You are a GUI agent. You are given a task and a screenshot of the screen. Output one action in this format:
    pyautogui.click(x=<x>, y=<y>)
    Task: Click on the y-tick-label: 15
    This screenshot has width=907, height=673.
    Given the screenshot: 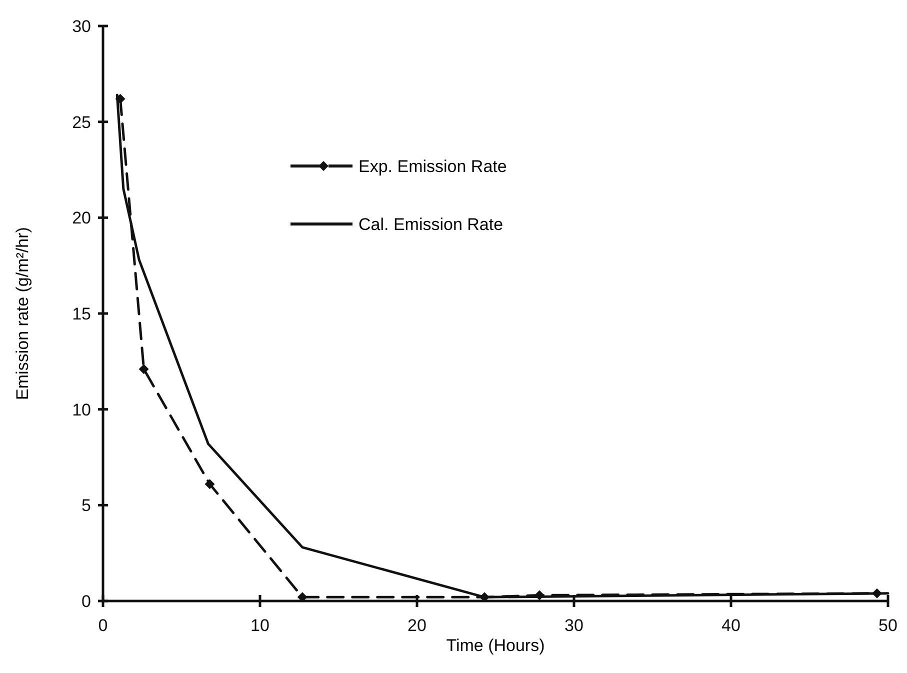 What is the action you would take?
    pyautogui.click(x=81, y=314)
    